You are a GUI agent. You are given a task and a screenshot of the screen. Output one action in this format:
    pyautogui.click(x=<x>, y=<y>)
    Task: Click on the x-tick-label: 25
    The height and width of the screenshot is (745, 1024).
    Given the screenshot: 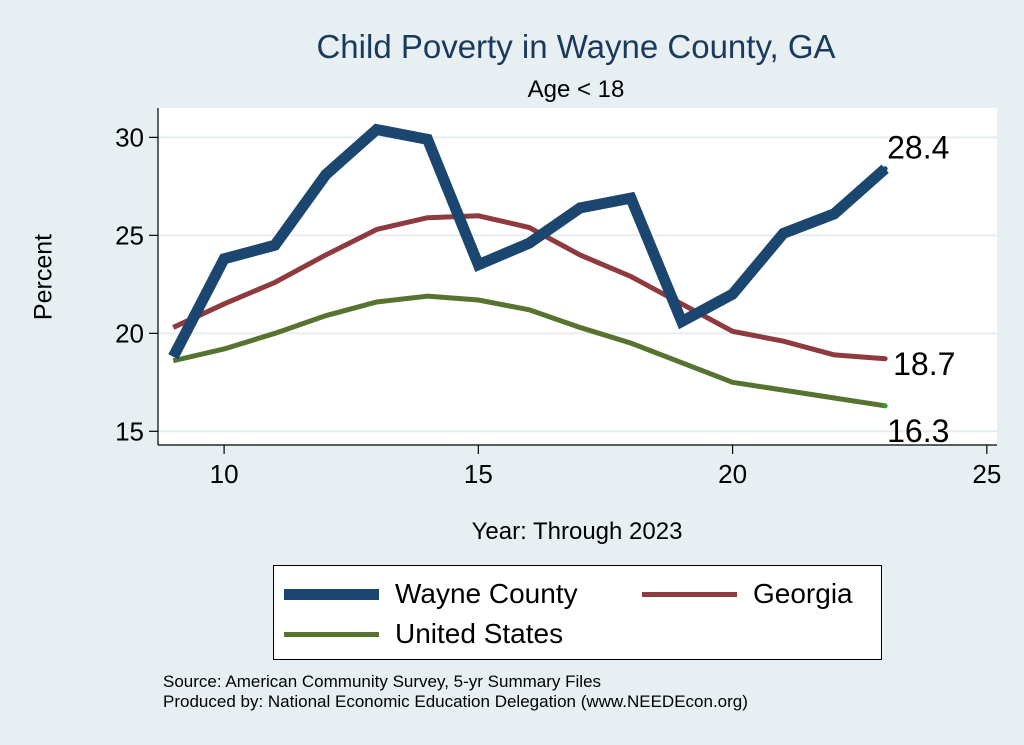 What is the action you would take?
    pyautogui.click(x=986, y=474)
    